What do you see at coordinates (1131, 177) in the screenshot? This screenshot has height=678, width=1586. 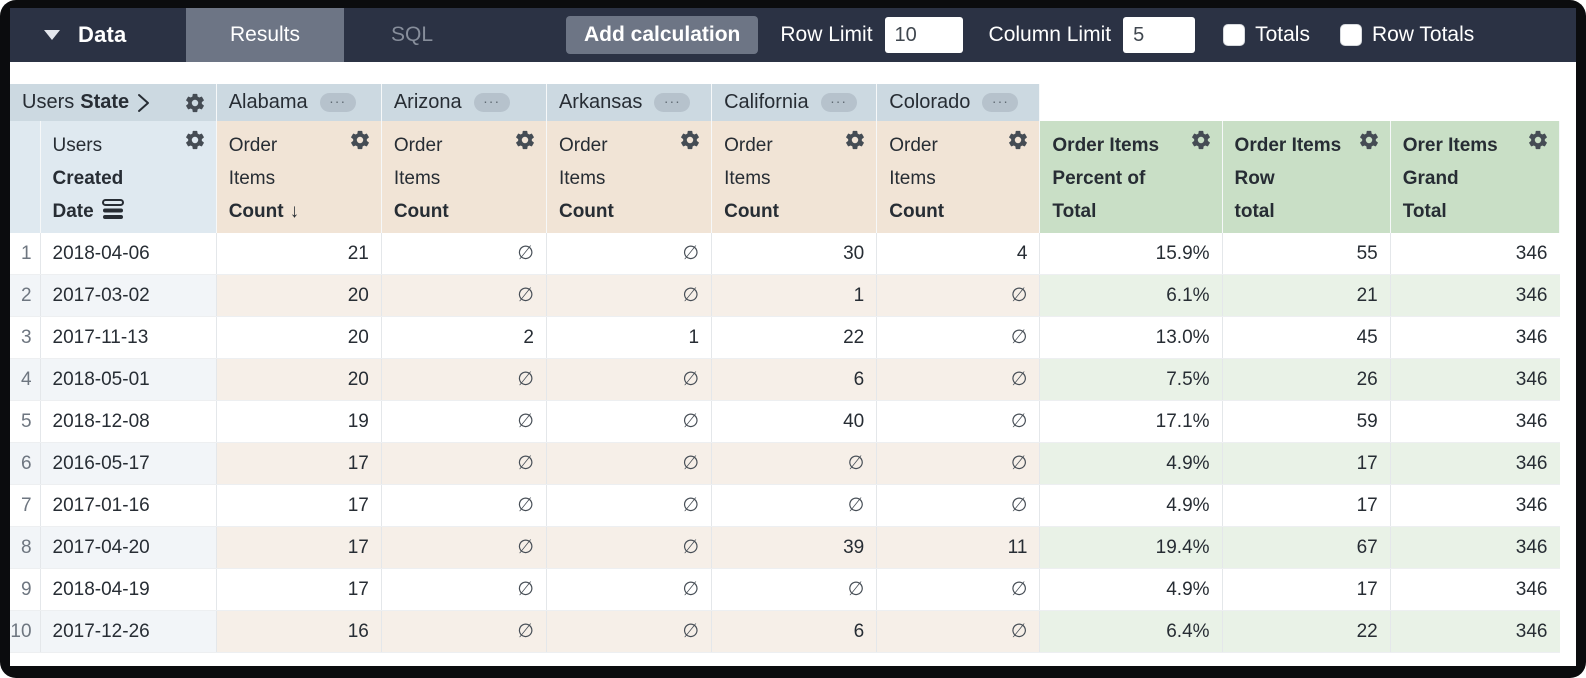 I see `column-header-percent-of-total: Order Items Percent of Total` at bounding box center [1131, 177].